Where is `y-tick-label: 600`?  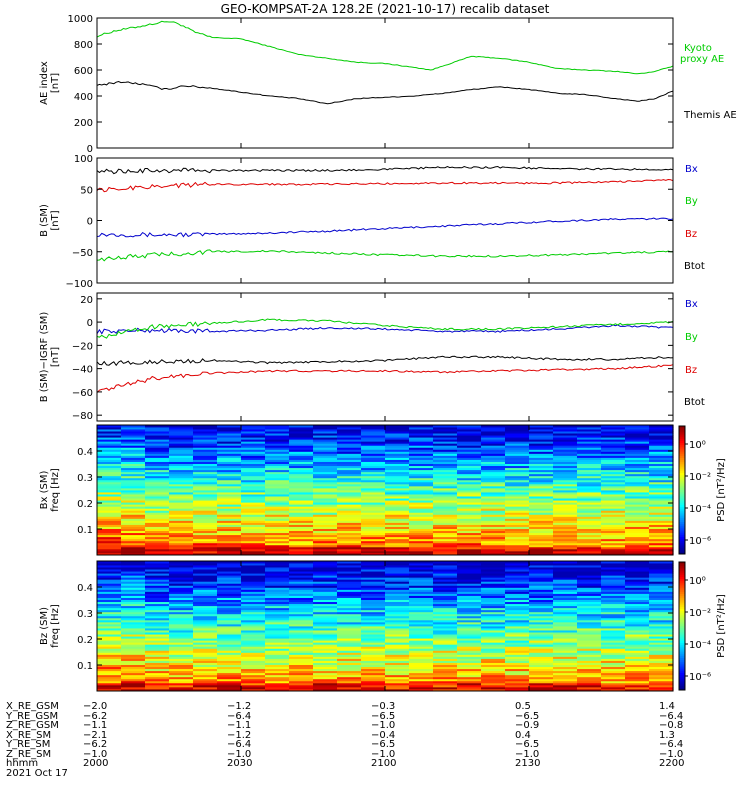 y-tick-label: 600 is located at coordinates (83, 71).